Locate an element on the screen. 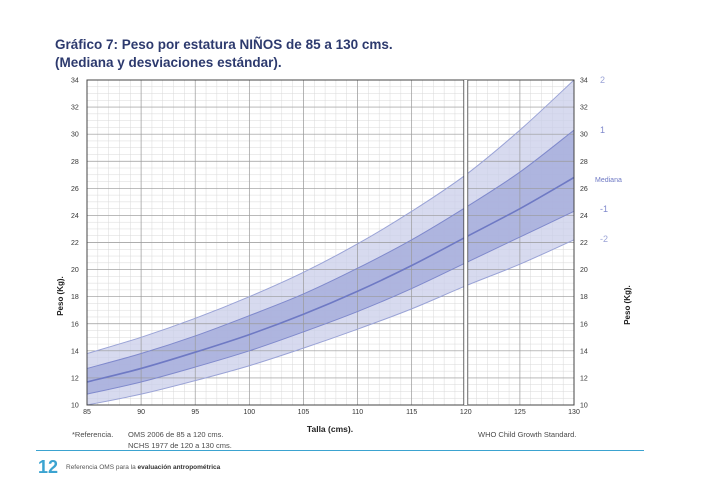 This screenshot has width=728, height=494. y-tick-label-right: 10 is located at coordinates (584, 406).